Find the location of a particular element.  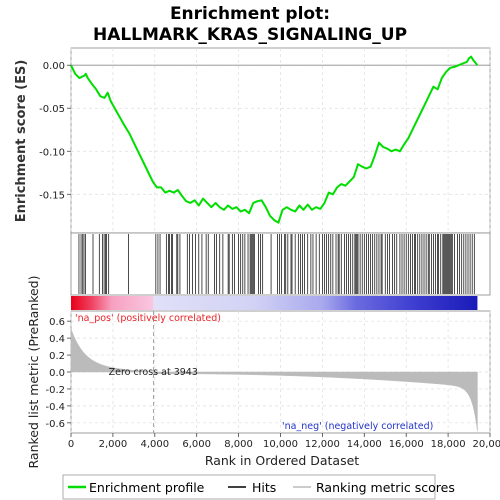

legend-metric-label: Ranking metric scores is located at coordinates (385, 487).